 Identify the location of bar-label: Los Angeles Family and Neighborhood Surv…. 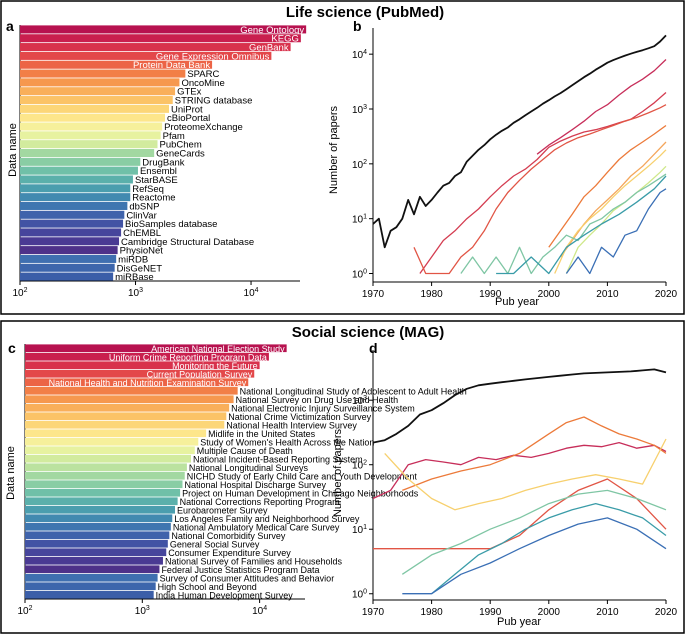
(267, 519).